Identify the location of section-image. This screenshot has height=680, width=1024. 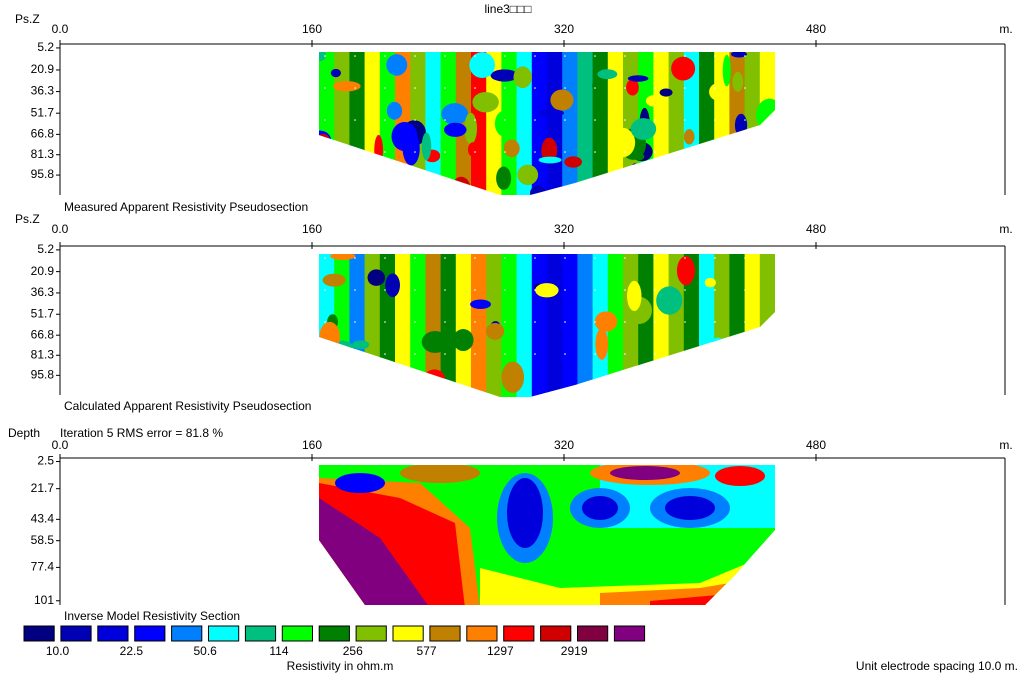
(547, 535).